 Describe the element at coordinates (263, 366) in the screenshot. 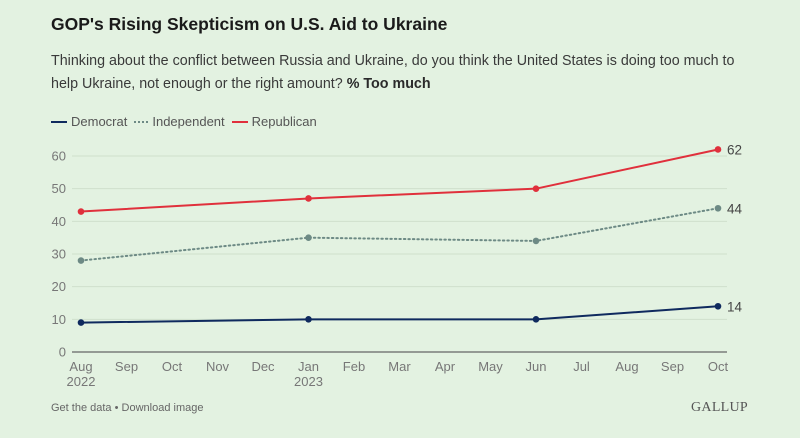

I see `x-tick-label: Dec` at that location.